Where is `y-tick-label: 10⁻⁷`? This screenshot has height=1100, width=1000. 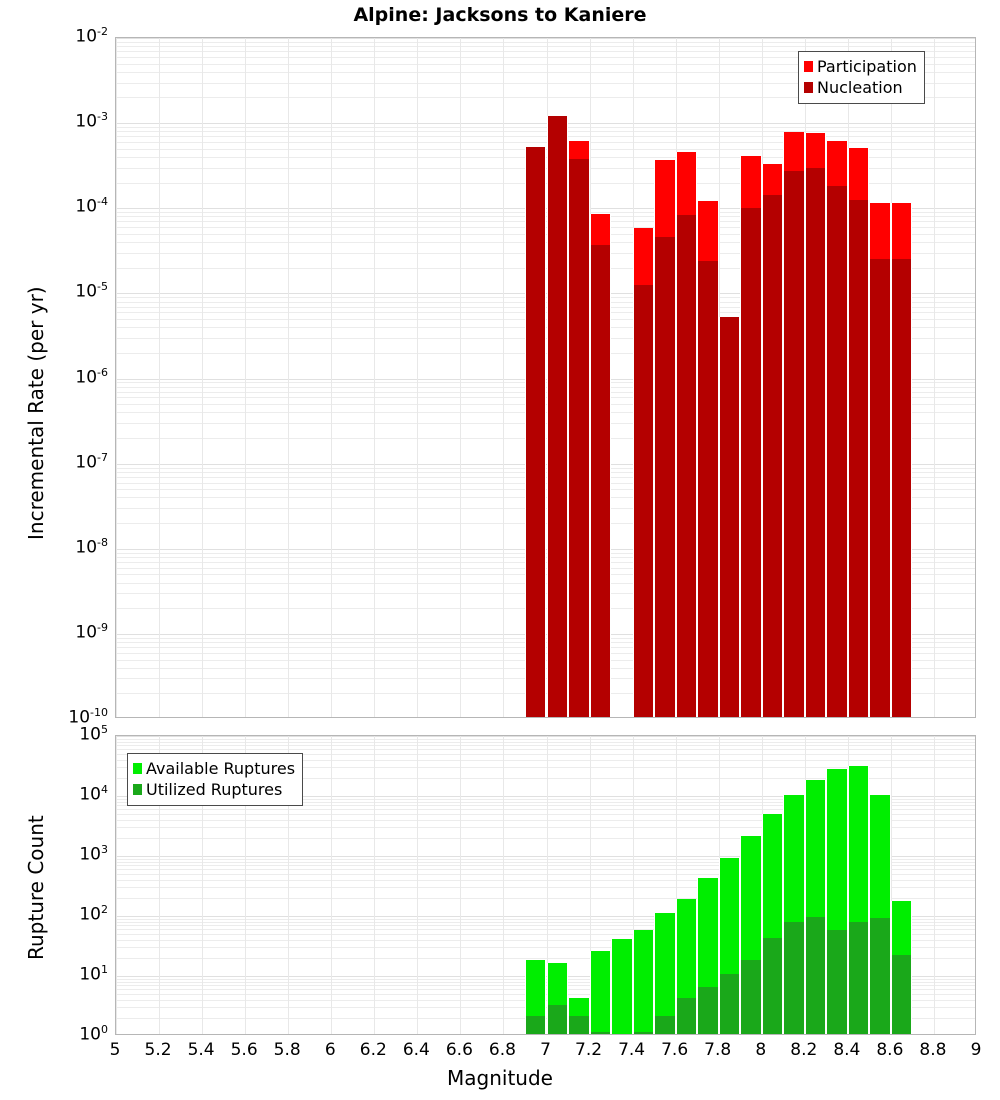
y-tick-label: 10⁻⁷ is located at coordinates (91, 461).